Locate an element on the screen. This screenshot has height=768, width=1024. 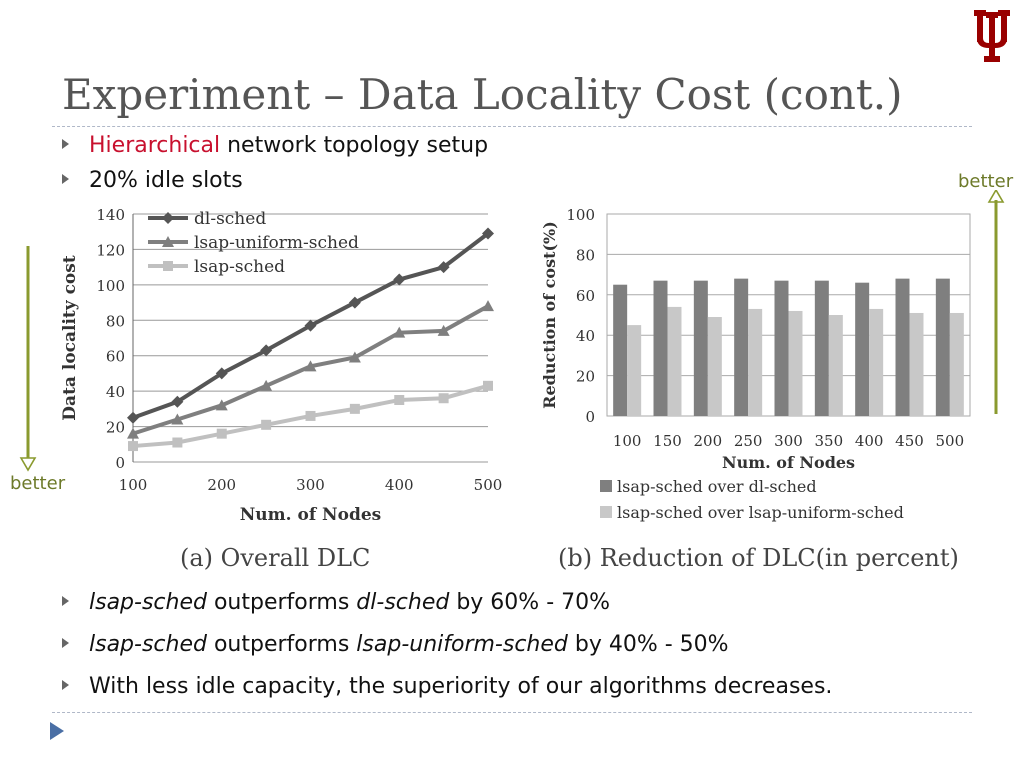
bullet-text-part: by 60% - 70% is located at coordinates (530, 602).